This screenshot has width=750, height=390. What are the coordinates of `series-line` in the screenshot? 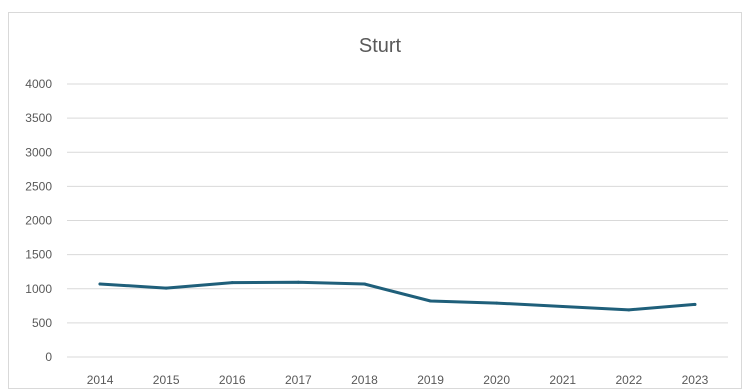 It's located at (397, 296).